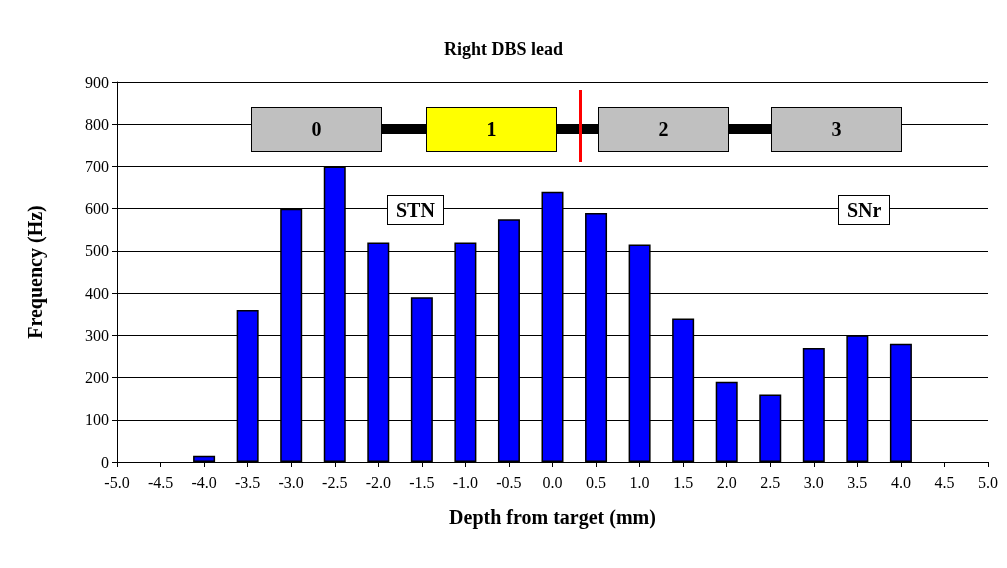  Describe the element at coordinates (97, 124) in the screenshot. I see `y-tick-label: 800` at that location.